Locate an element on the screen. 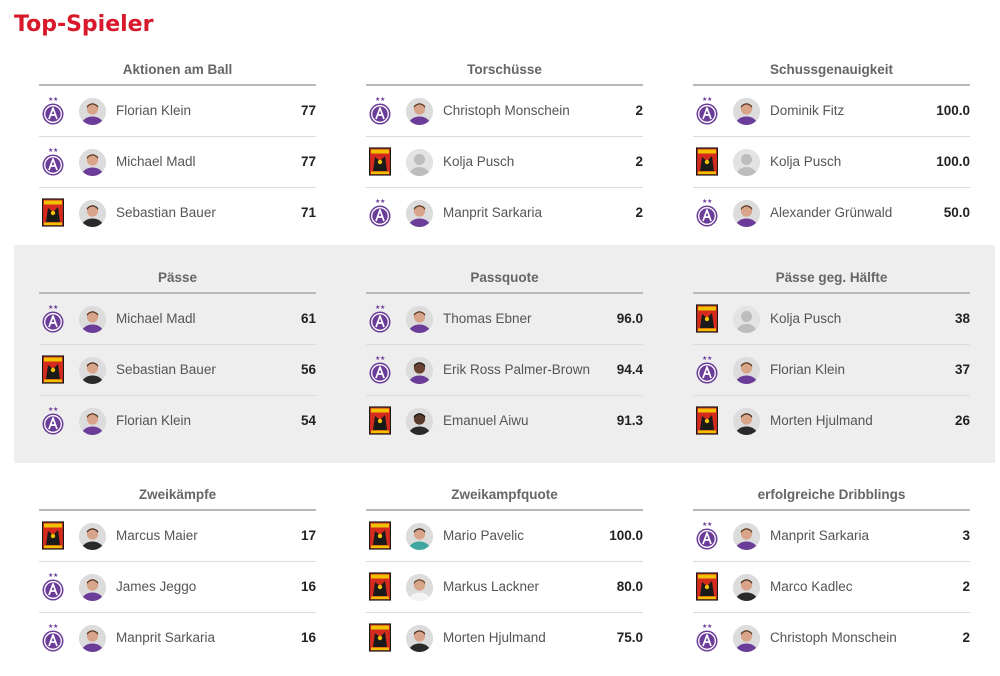 The height and width of the screenshot is (676, 1000). player-row: ★ ★ Erik Ross Palmer-Brown 94.4 is located at coordinates (504, 370).